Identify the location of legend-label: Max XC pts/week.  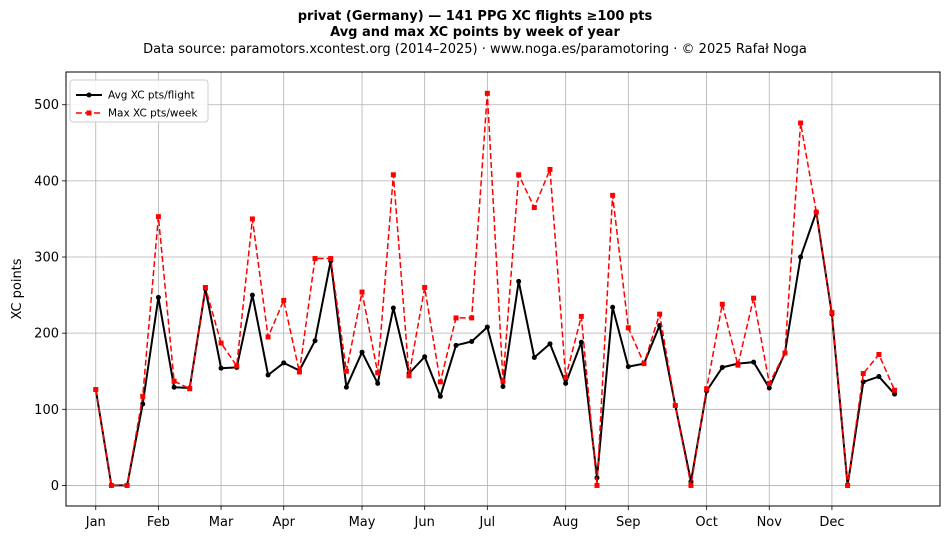
(153, 114).